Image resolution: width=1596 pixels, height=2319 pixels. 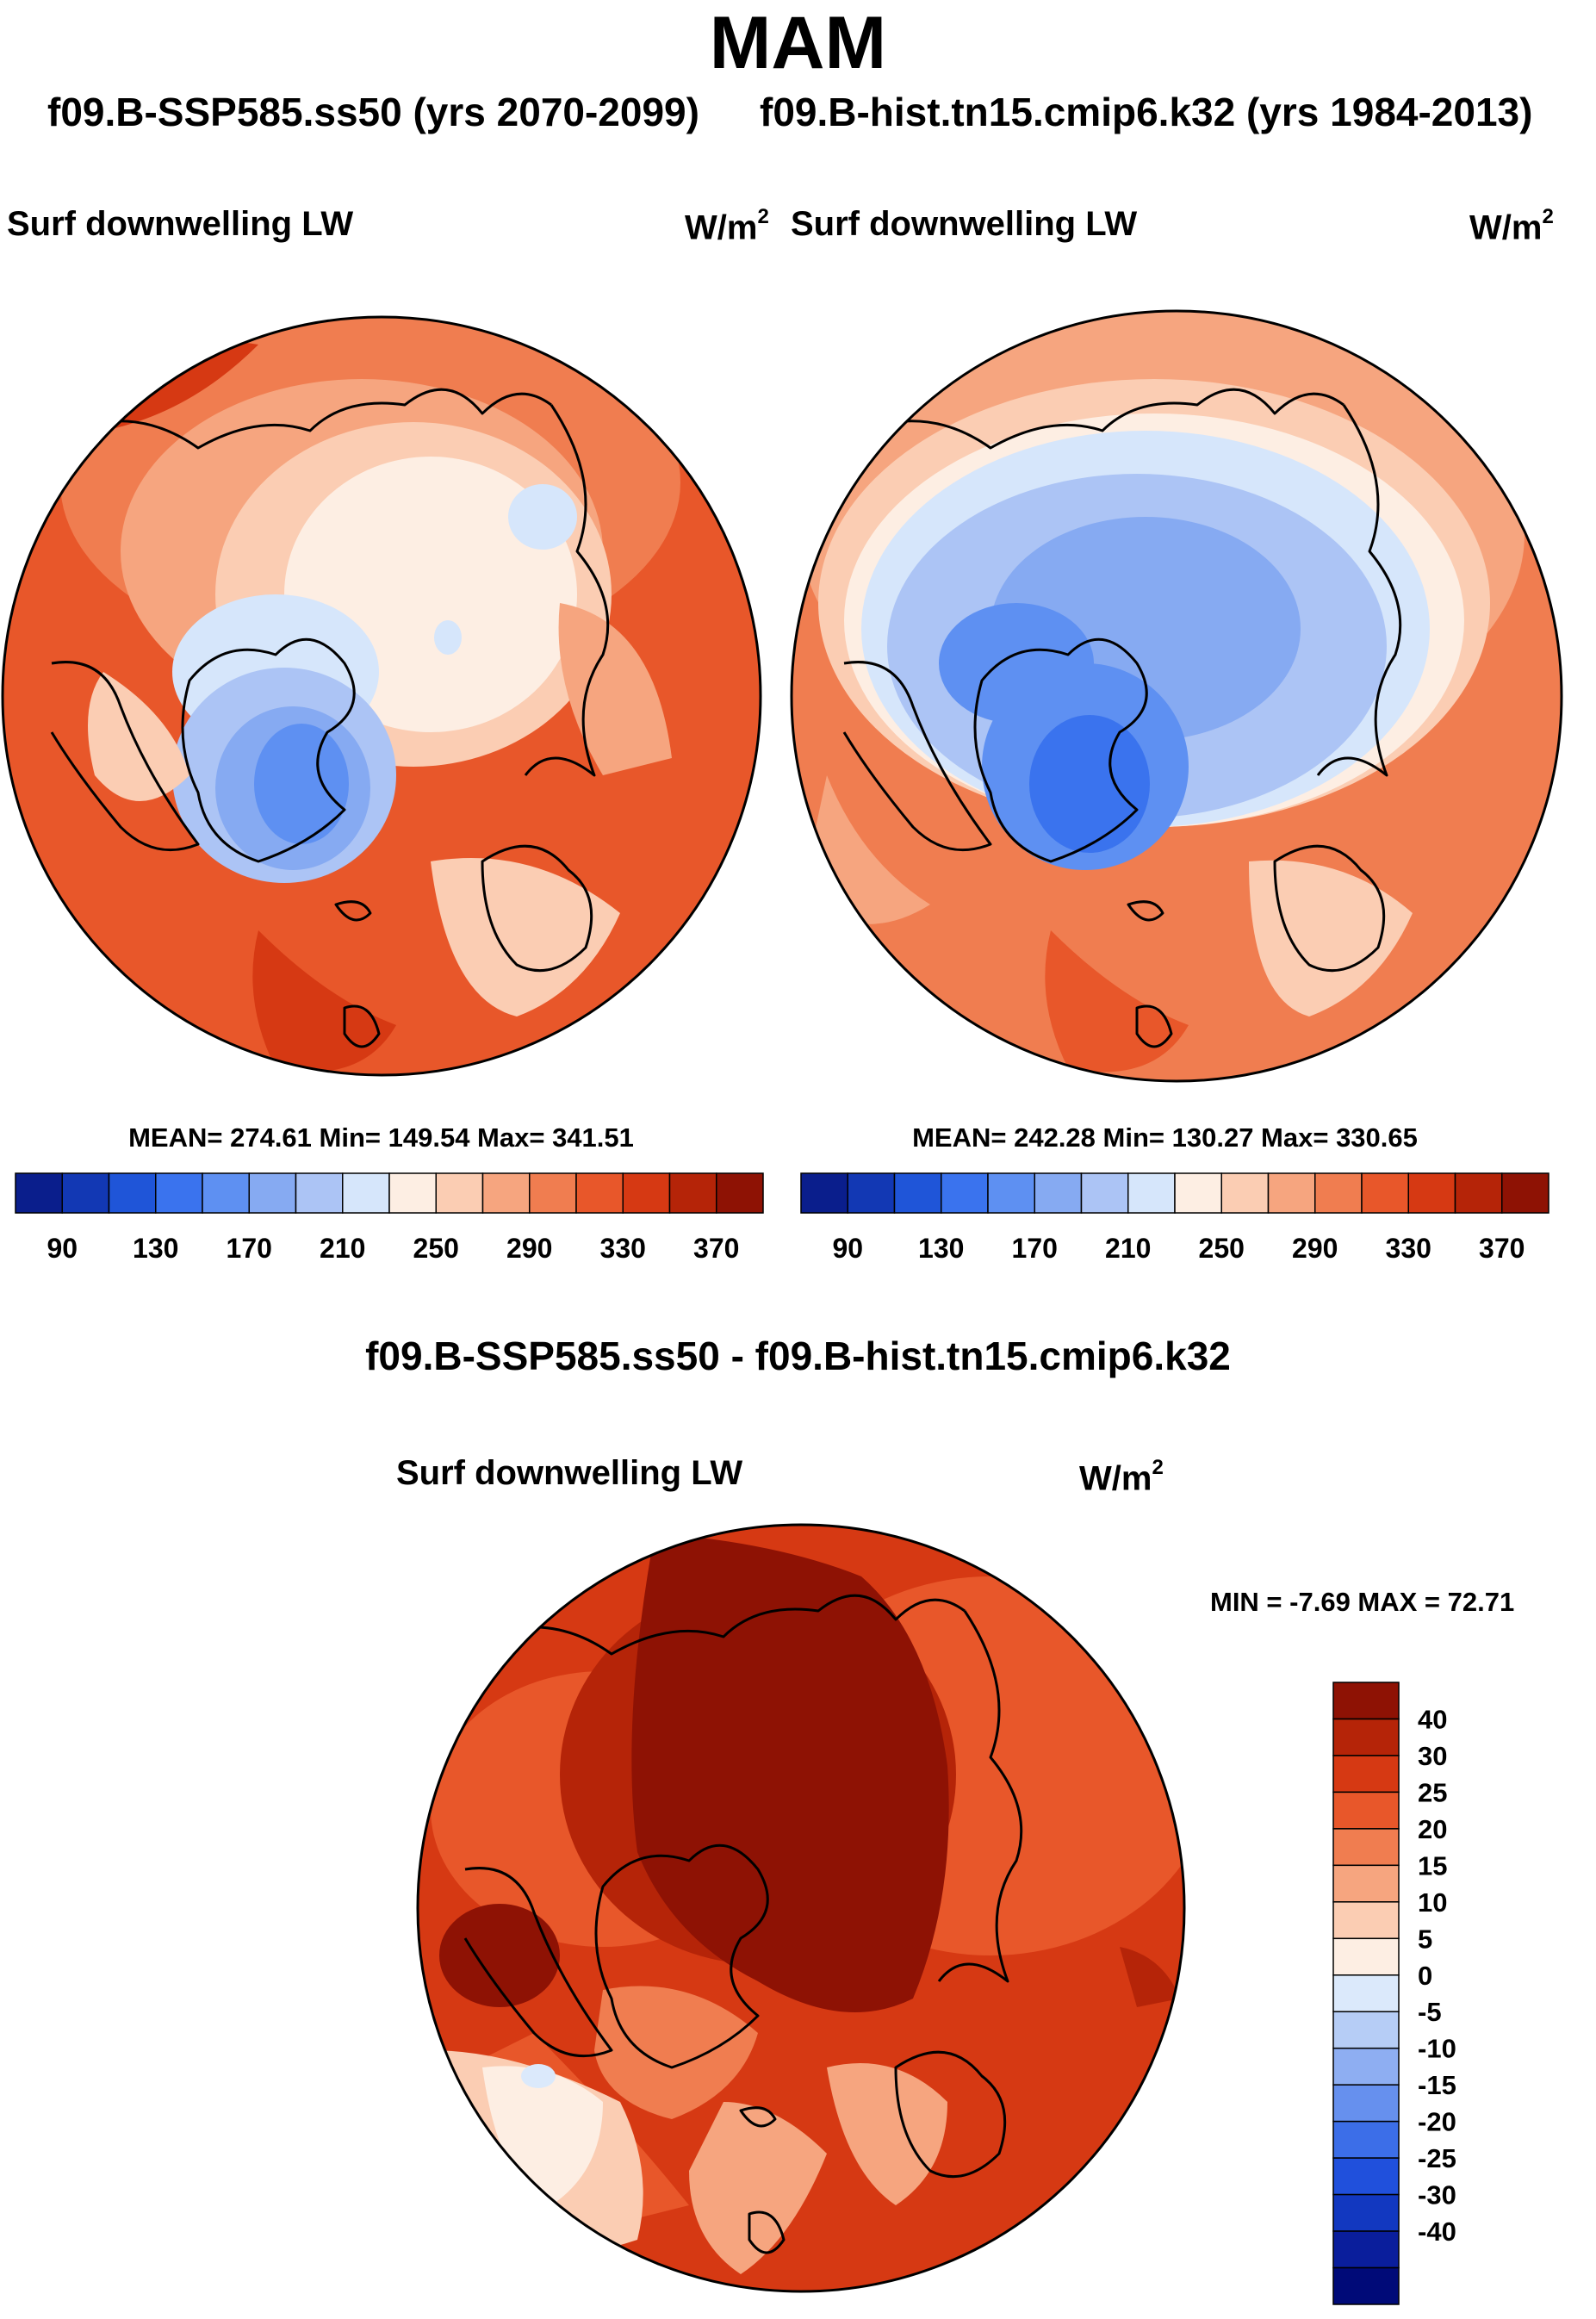 I want to click on colorbar-right-tick-label: 250, so click(x=1222, y=1248).